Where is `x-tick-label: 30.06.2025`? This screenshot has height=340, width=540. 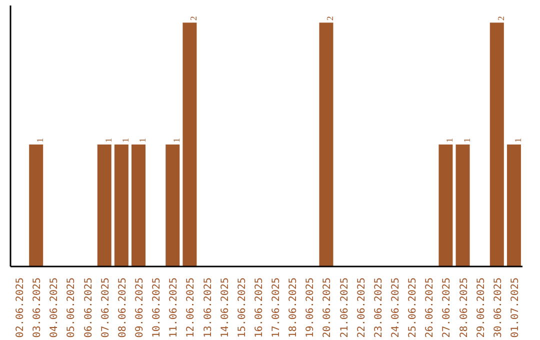 x-tick-label: 30.06.2025 is located at coordinates (498, 307).